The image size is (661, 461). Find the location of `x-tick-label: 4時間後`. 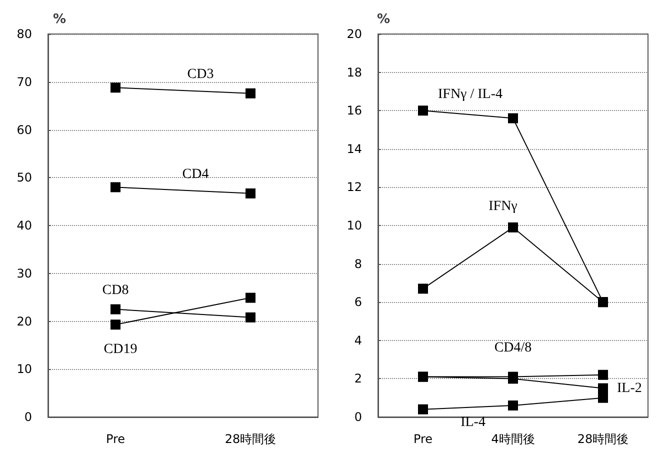

x-tick-label: 4時間後 is located at coordinates (513, 439).